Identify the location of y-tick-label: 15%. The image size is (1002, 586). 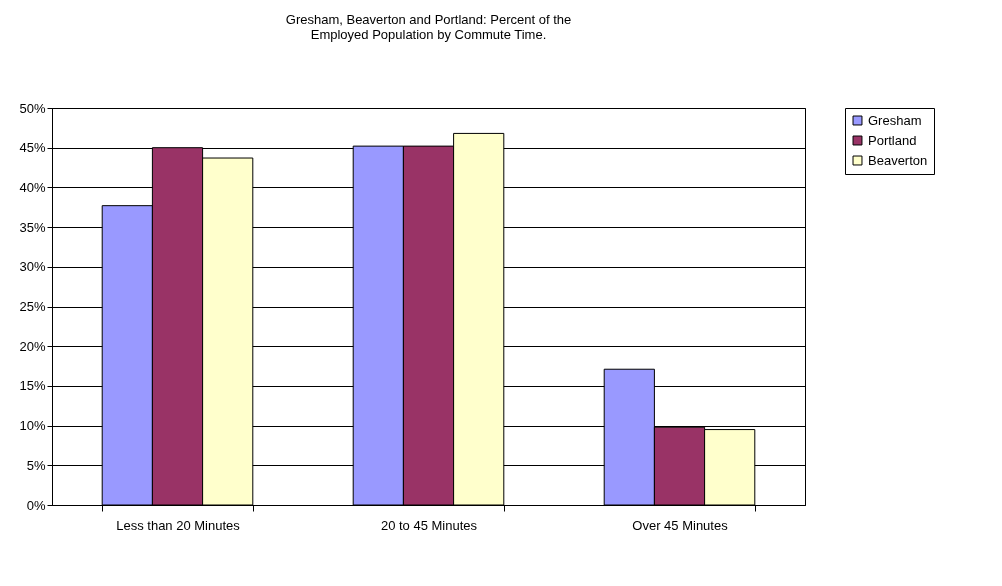
(32, 386).